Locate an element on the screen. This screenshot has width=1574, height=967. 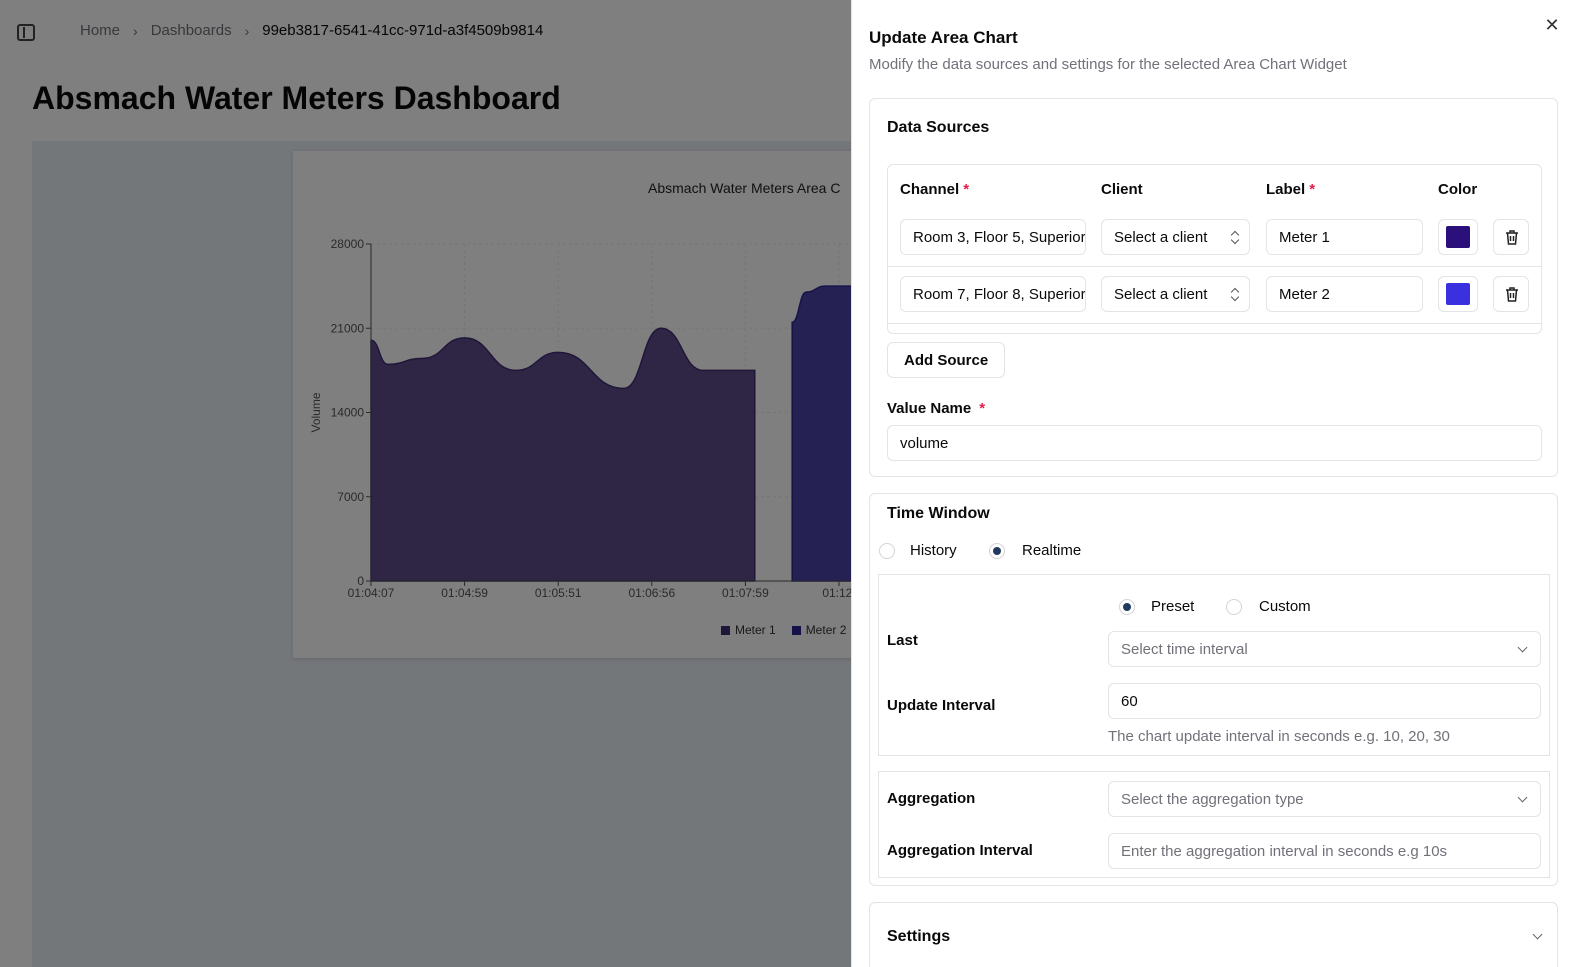
sheet-title: Update Area Chart is located at coordinates (943, 37).